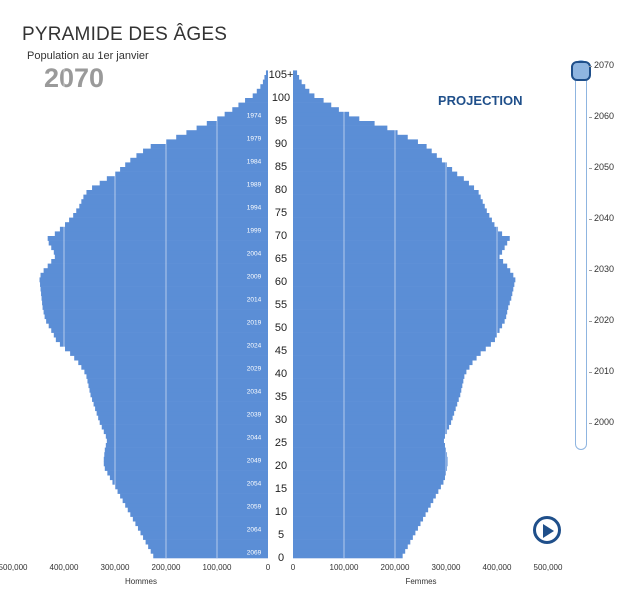 The image size is (621, 599). What do you see at coordinates (604, 371) in the screenshot?
I see `slider-year-label: 2010` at bounding box center [604, 371].